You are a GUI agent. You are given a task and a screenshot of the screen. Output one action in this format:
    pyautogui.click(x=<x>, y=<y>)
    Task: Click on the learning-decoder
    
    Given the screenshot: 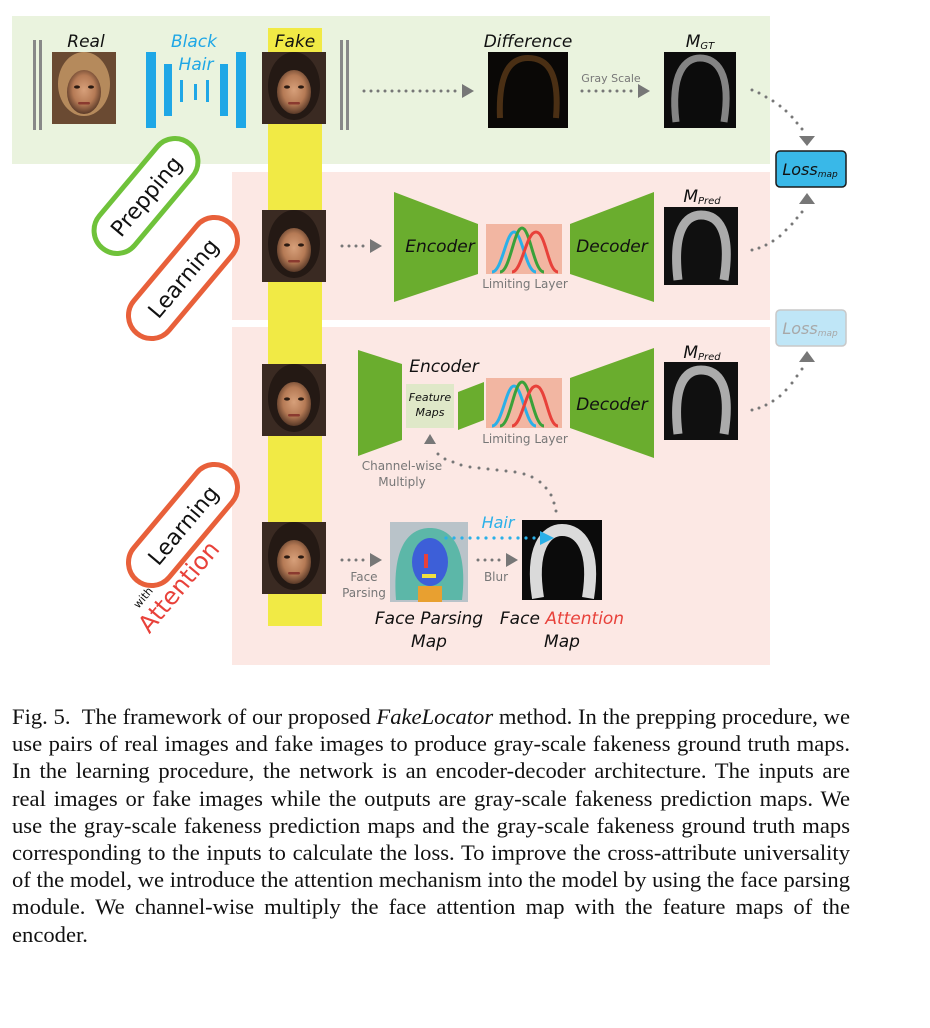 What is the action you would take?
    pyautogui.click(x=612, y=247)
    